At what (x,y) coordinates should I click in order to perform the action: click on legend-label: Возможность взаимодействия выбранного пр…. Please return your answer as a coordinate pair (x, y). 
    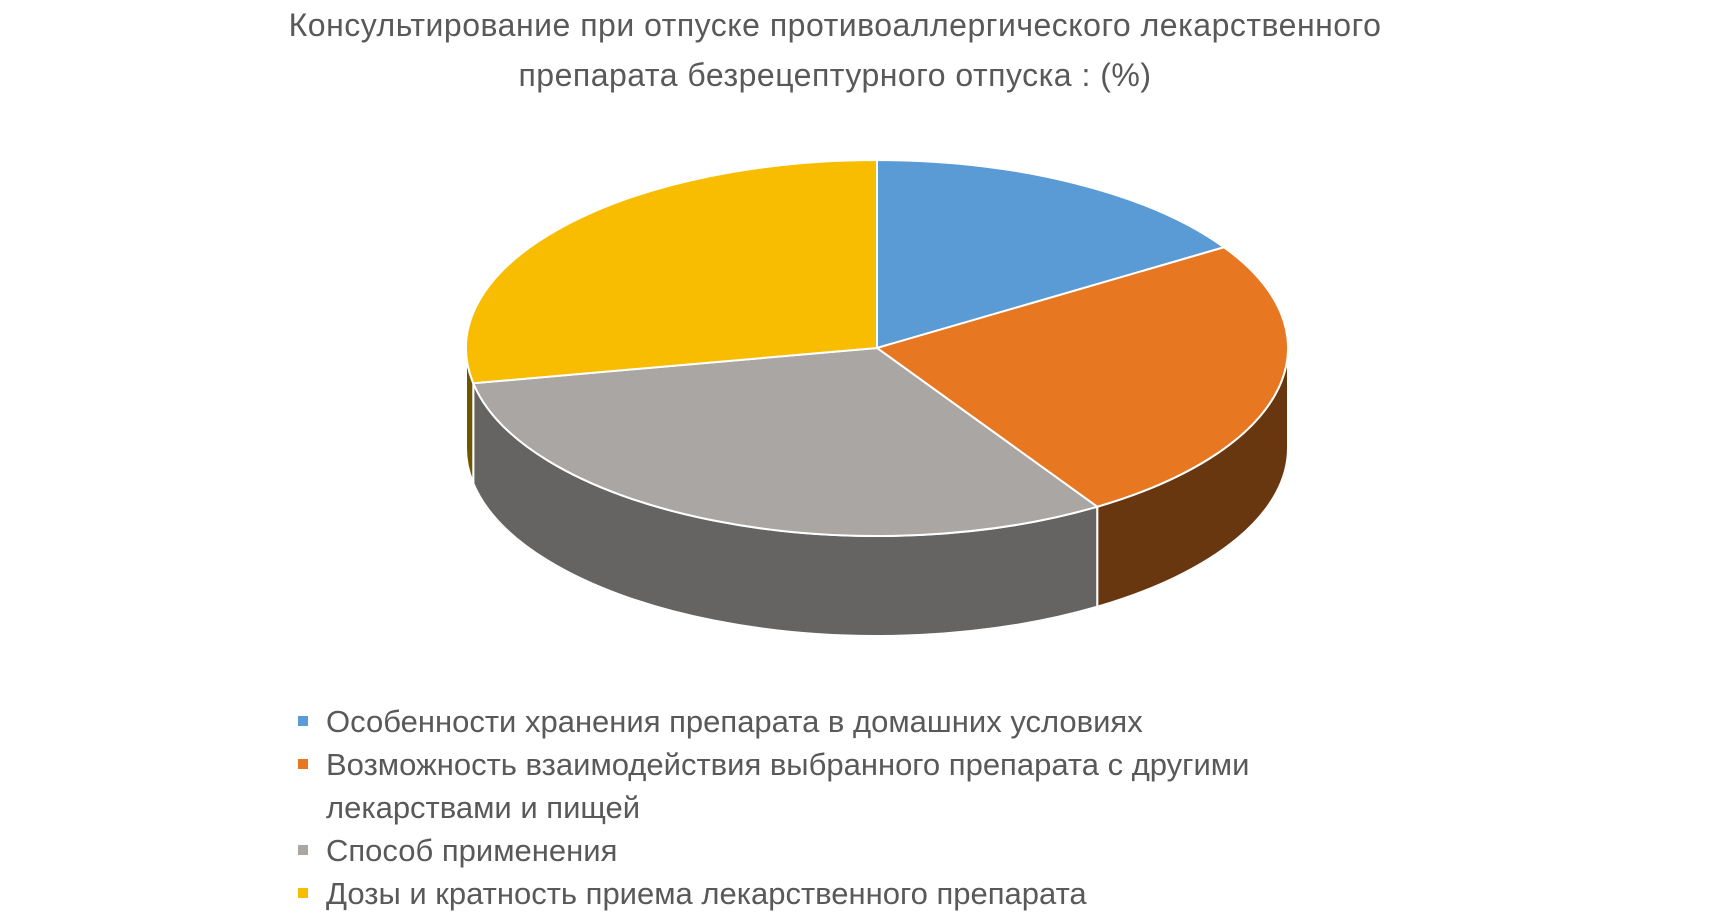
    Looking at the image, I should click on (788, 786).